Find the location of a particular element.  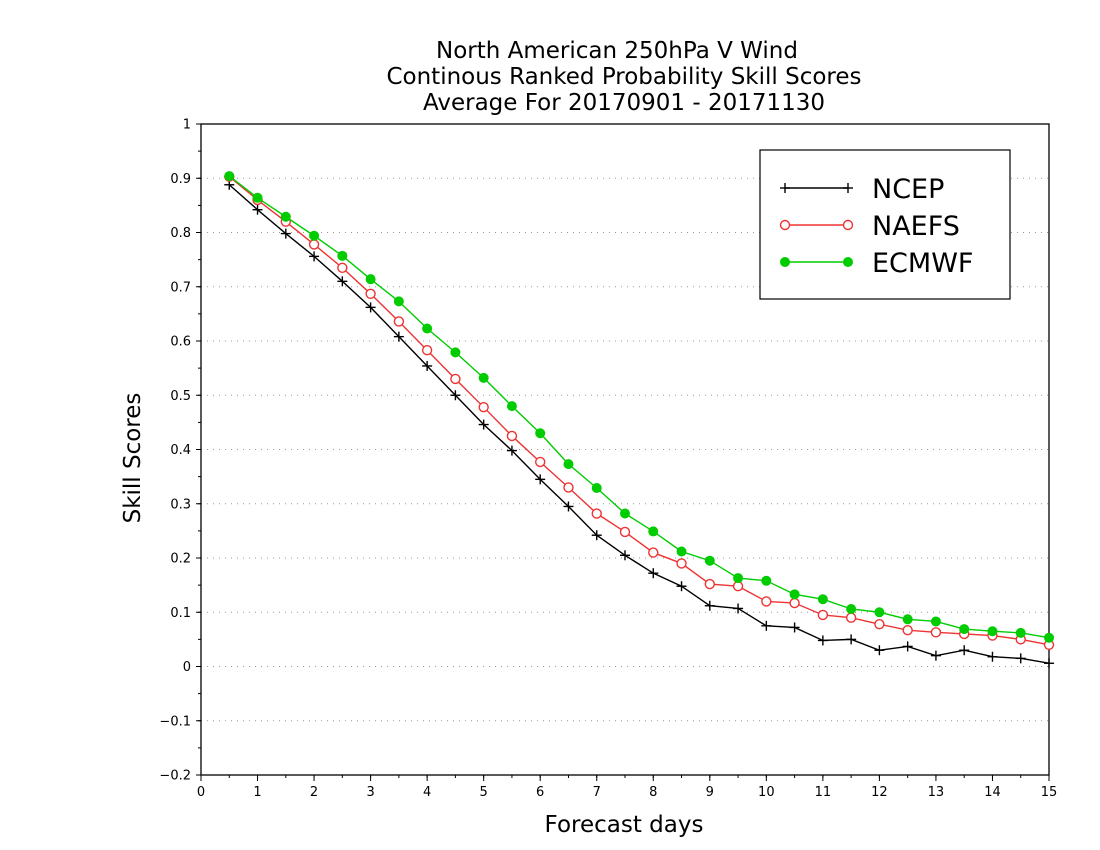

x-tick-label: 15 is located at coordinates (1049, 792).